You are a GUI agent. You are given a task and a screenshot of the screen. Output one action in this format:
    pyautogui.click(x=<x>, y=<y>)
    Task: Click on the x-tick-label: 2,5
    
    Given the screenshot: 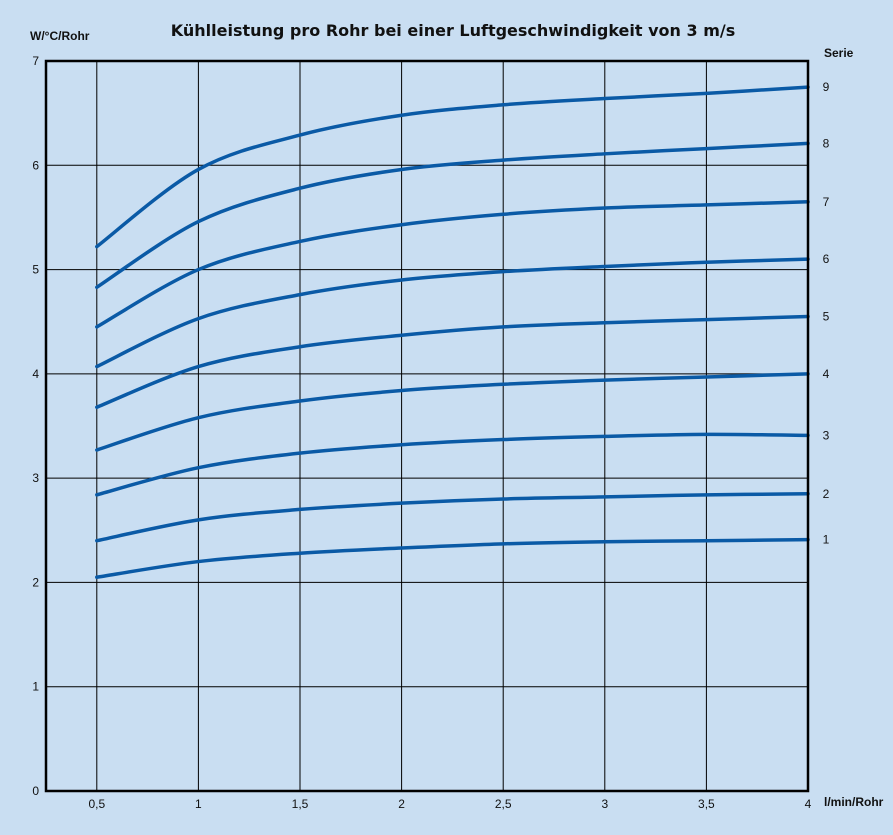 What is the action you would take?
    pyautogui.click(x=503, y=804)
    